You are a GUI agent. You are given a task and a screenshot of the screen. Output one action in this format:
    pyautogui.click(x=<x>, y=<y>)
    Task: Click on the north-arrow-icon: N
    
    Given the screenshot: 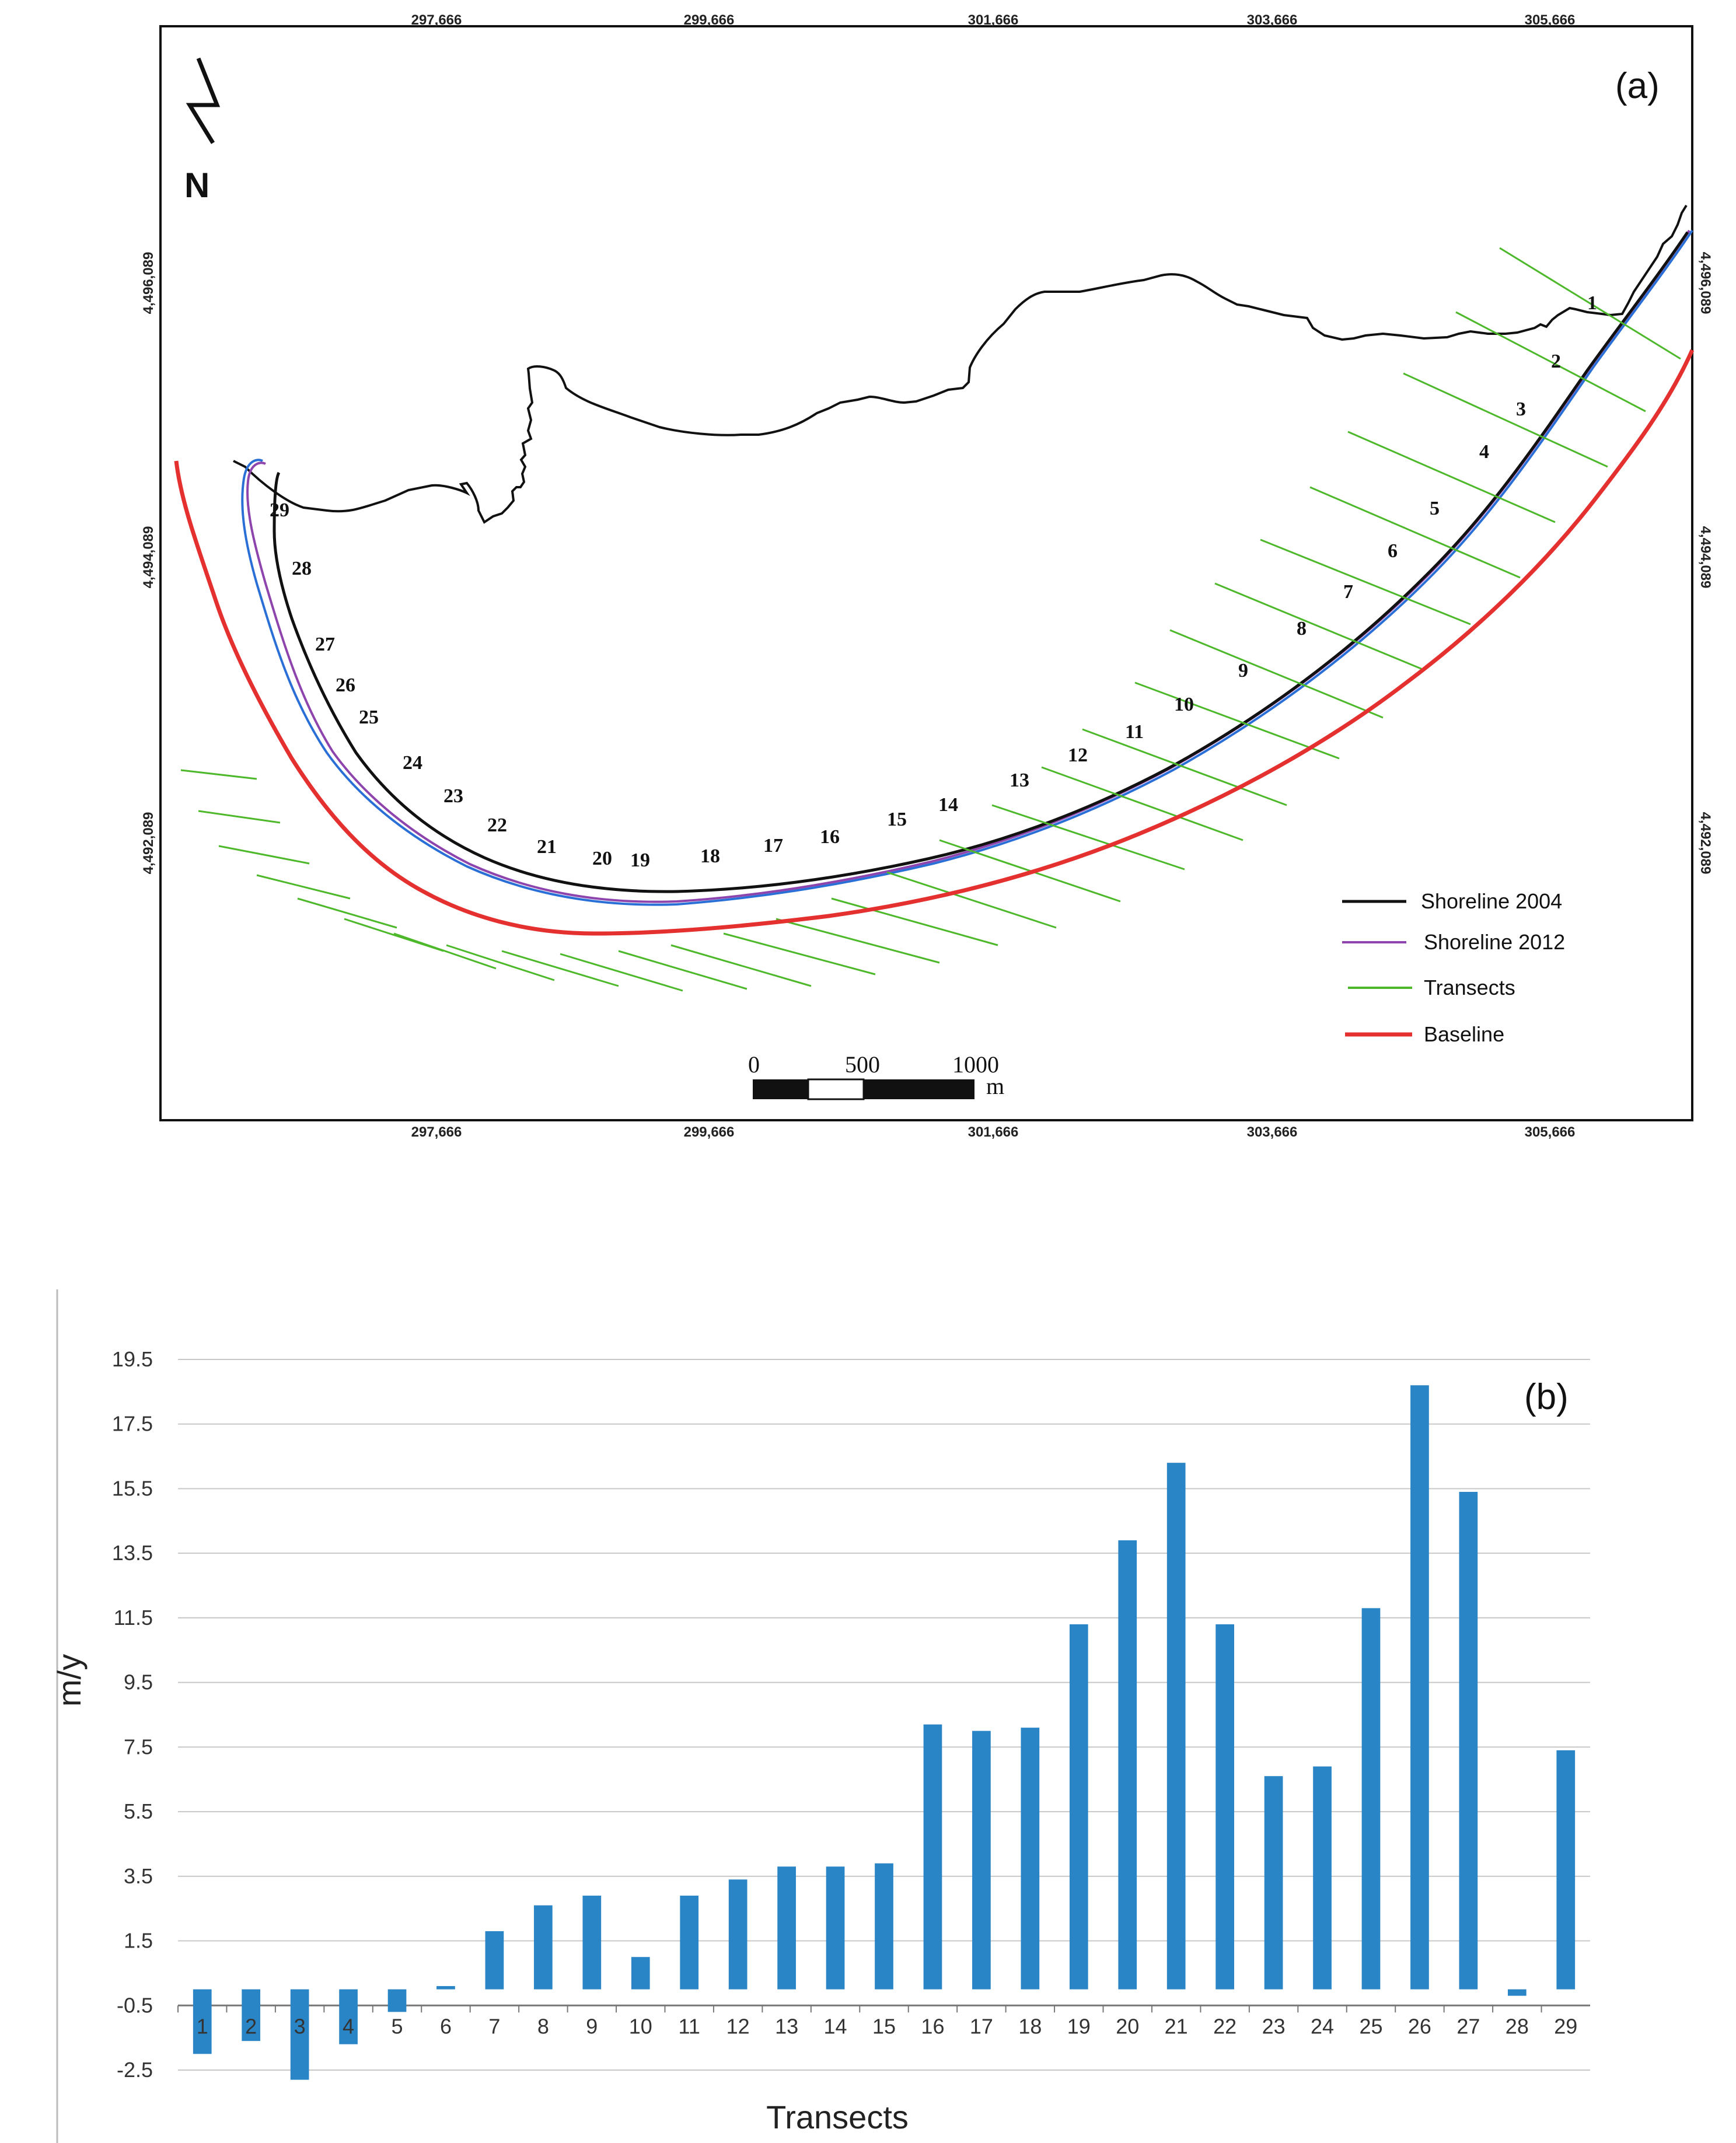 What is the action you would take?
    pyautogui.click(x=202, y=131)
    